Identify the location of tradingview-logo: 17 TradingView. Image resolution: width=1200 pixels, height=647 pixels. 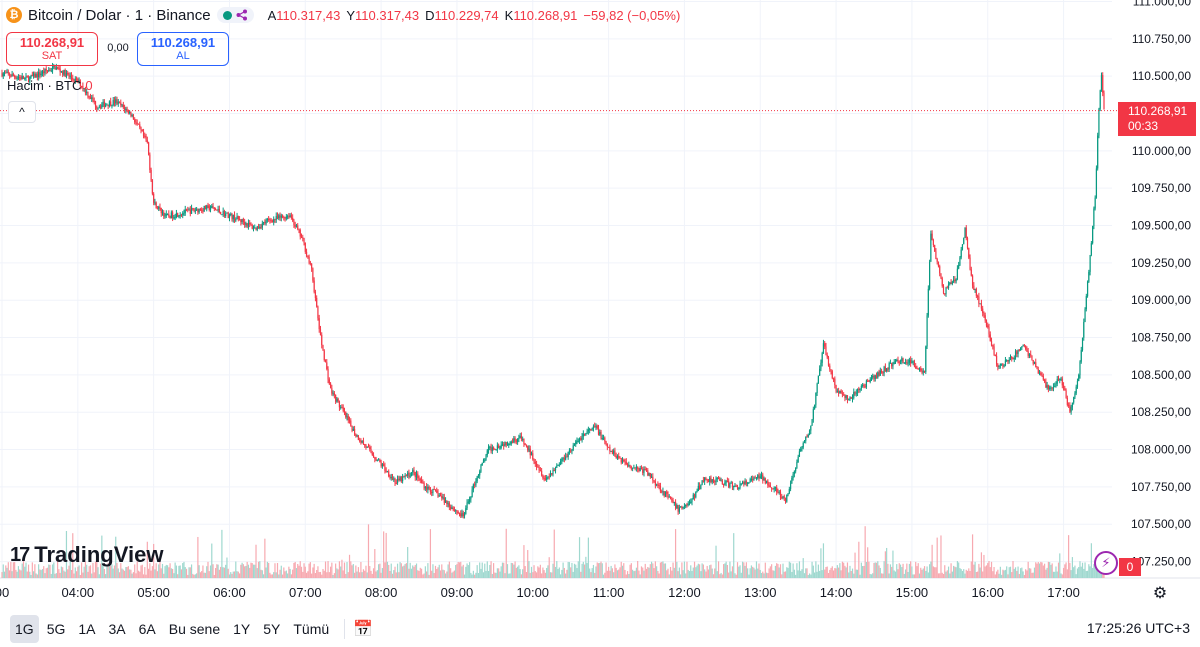
(87, 554).